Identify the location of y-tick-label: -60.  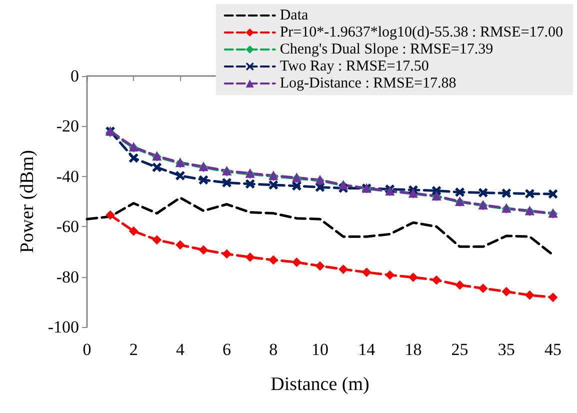
(67, 226).